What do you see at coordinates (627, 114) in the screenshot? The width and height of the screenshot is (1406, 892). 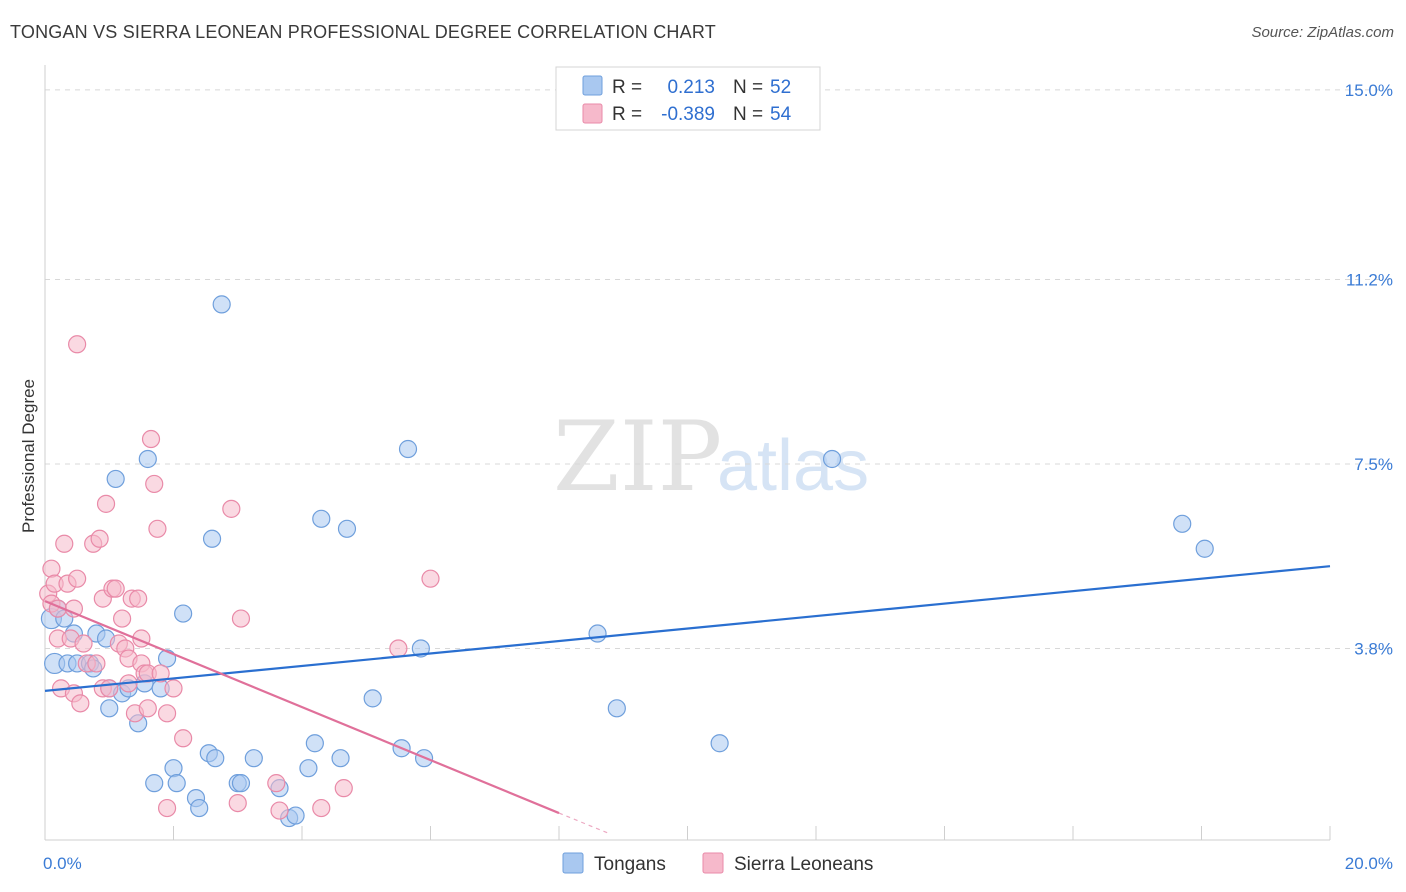 I see `legend-r-label-2: R =` at bounding box center [627, 114].